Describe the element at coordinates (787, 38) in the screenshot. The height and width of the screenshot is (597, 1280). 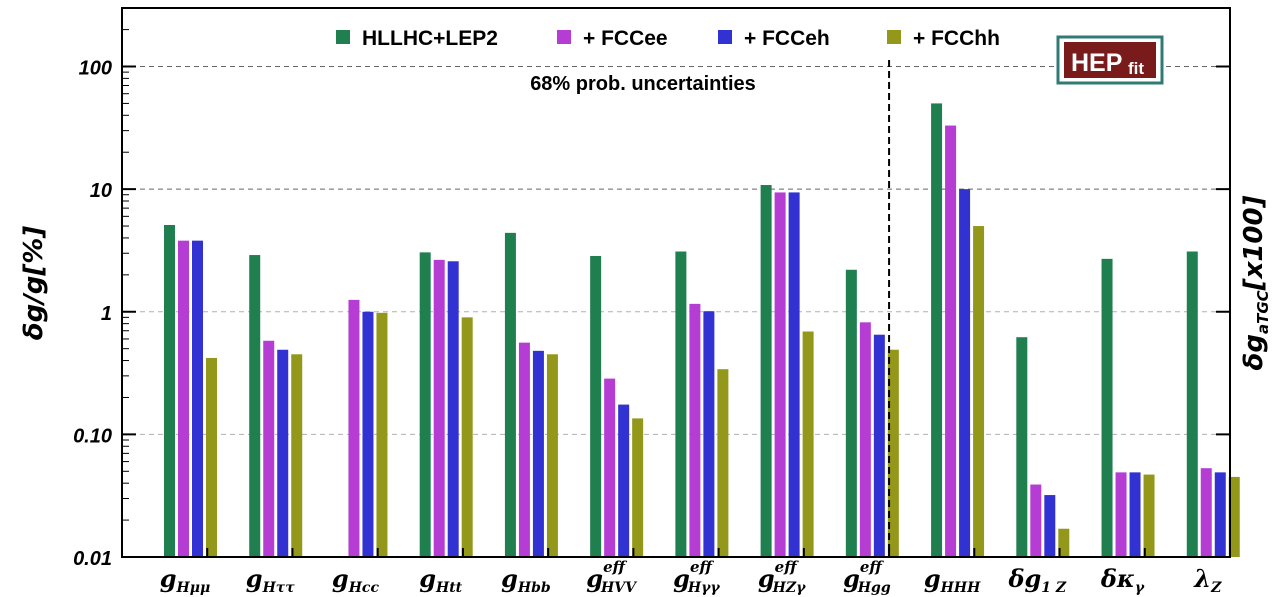
I see `legend-label-3: + FCCeh` at that location.